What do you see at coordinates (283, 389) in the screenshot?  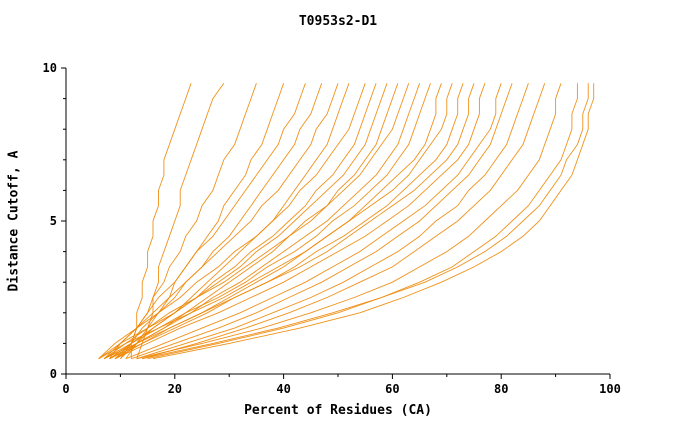 I see `x-tick-label: 40` at bounding box center [283, 389].